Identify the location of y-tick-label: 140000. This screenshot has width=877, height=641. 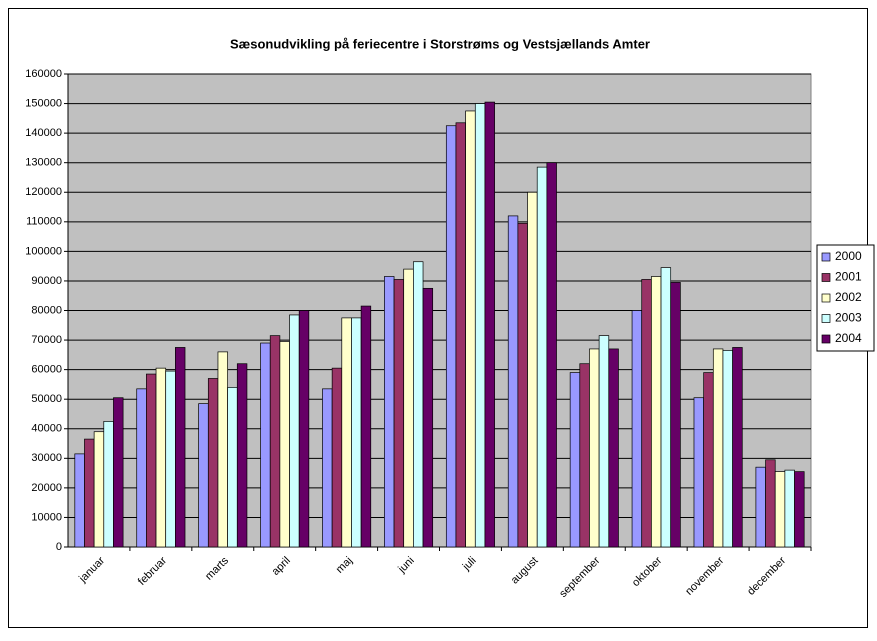
(43, 133).